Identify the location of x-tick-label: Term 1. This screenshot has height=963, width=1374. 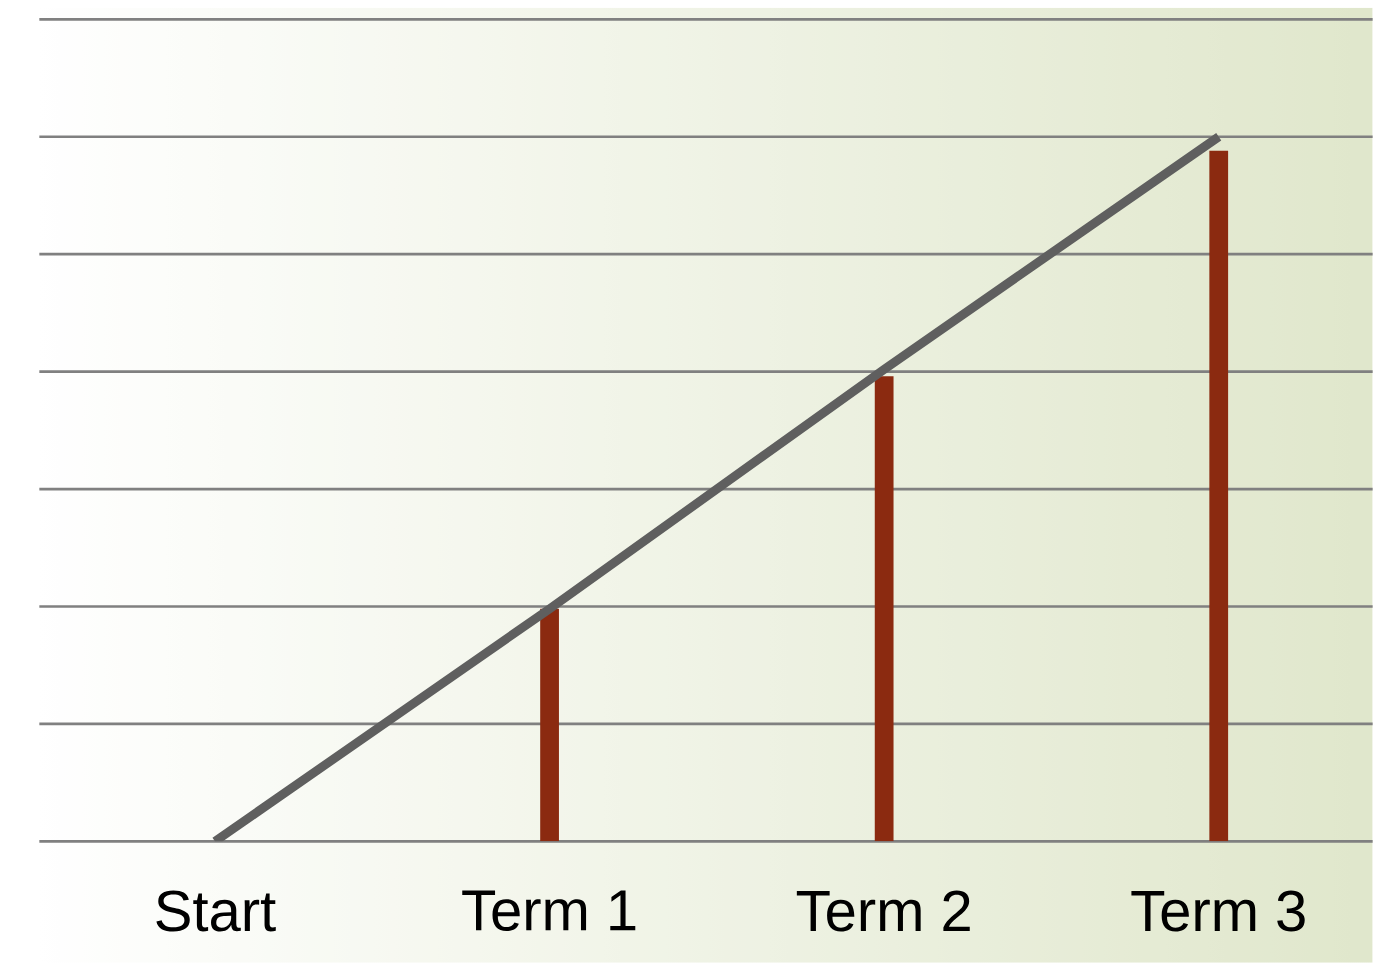
(549, 911).